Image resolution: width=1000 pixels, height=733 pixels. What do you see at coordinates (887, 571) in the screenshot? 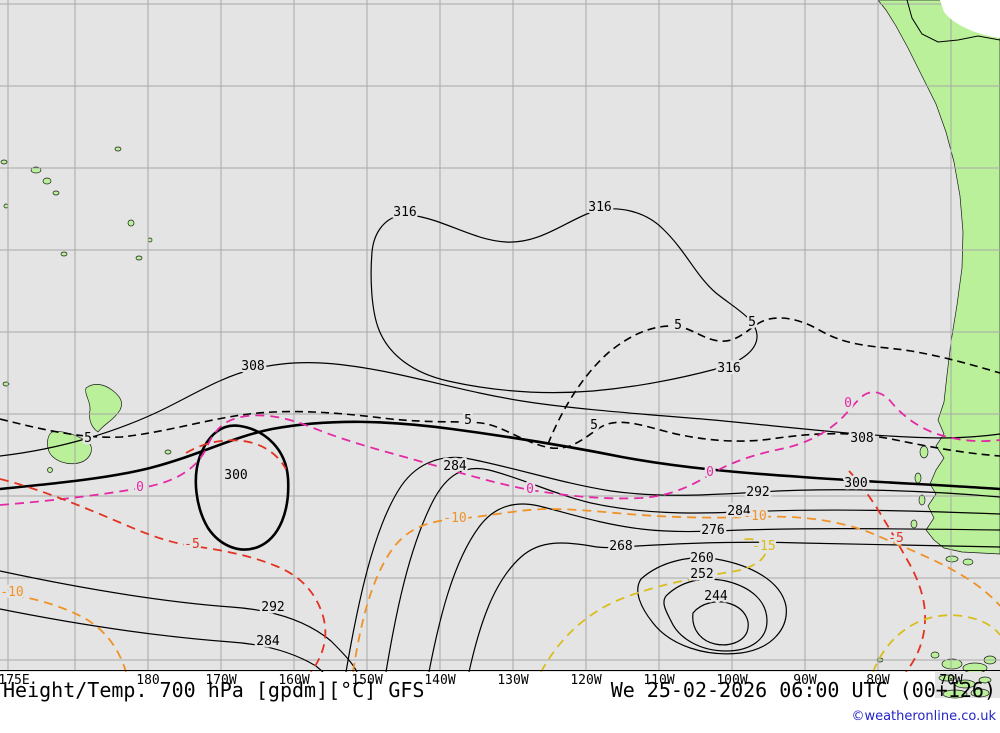
I see `isotherm-minus5-east` at bounding box center [887, 571].